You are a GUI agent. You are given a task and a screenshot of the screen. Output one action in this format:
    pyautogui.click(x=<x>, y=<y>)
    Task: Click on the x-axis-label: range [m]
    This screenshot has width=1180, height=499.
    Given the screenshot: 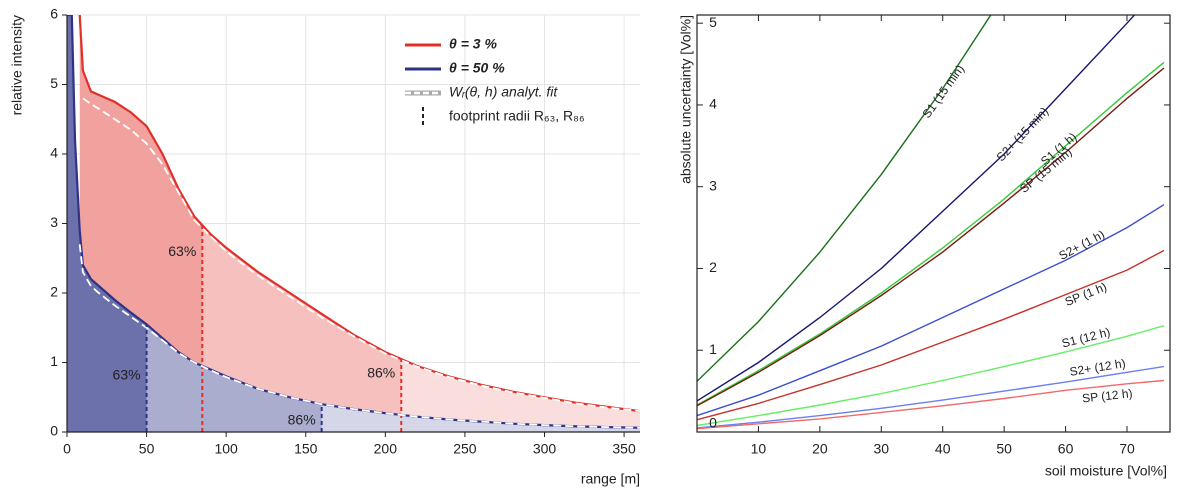 What is the action you would take?
    pyautogui.click(x=610, y=479)
    